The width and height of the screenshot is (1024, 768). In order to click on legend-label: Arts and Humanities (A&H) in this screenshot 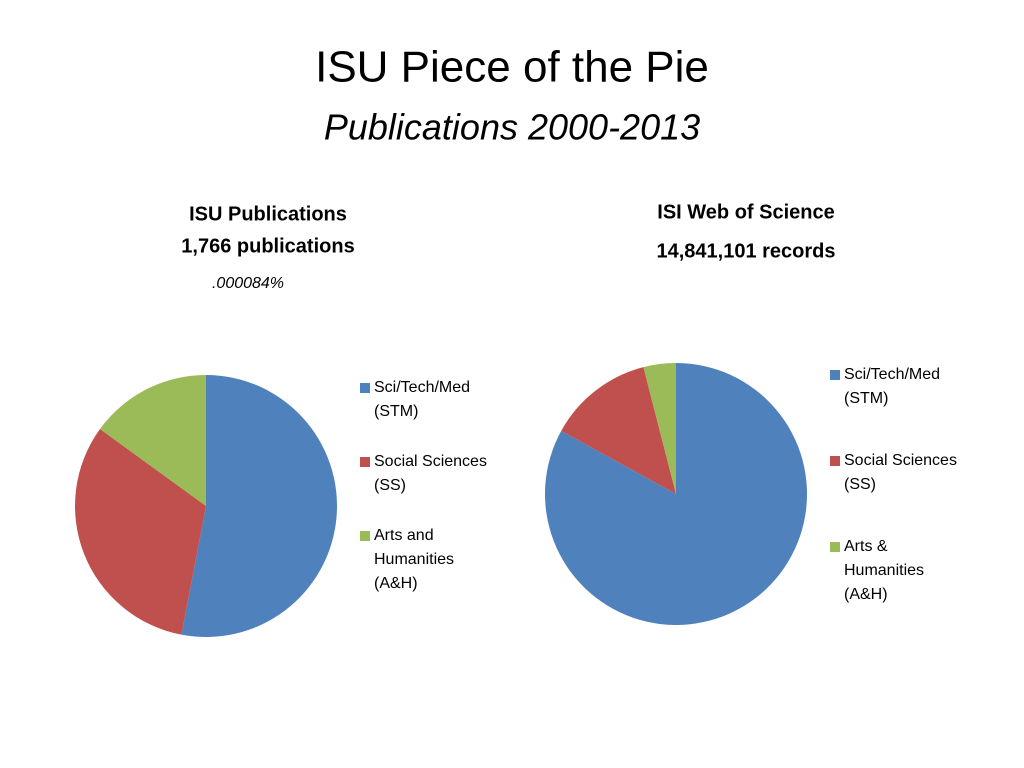, I will do `click(414, 559)`.